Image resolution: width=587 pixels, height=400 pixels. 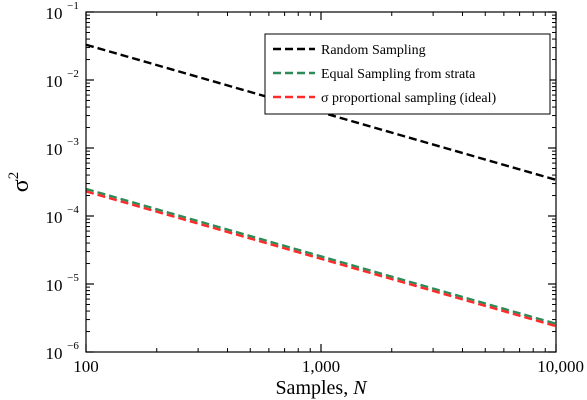 I want to click on y-tick-exponent: −6, so click(x=73, y=346).